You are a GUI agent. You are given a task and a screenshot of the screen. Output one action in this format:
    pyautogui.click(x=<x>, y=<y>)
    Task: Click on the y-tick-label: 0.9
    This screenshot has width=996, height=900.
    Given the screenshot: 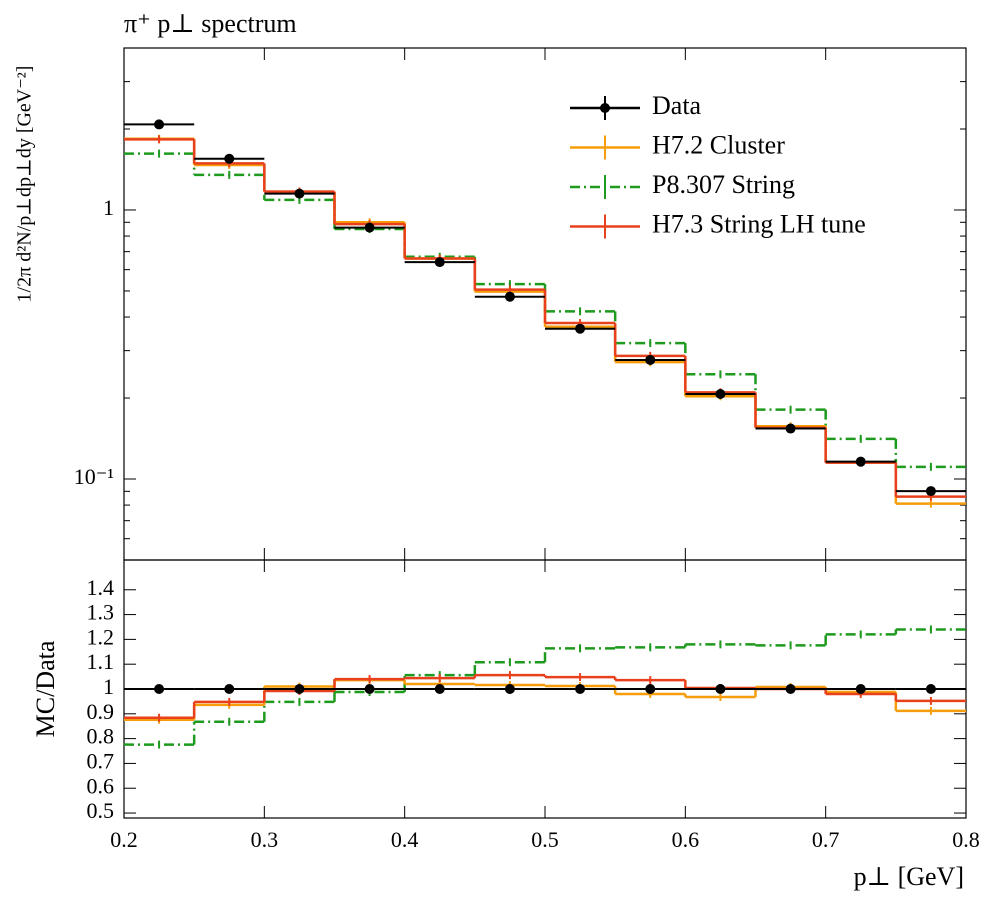 What is the action you would take?
    pyautogui.click(x=101, y=711)
    